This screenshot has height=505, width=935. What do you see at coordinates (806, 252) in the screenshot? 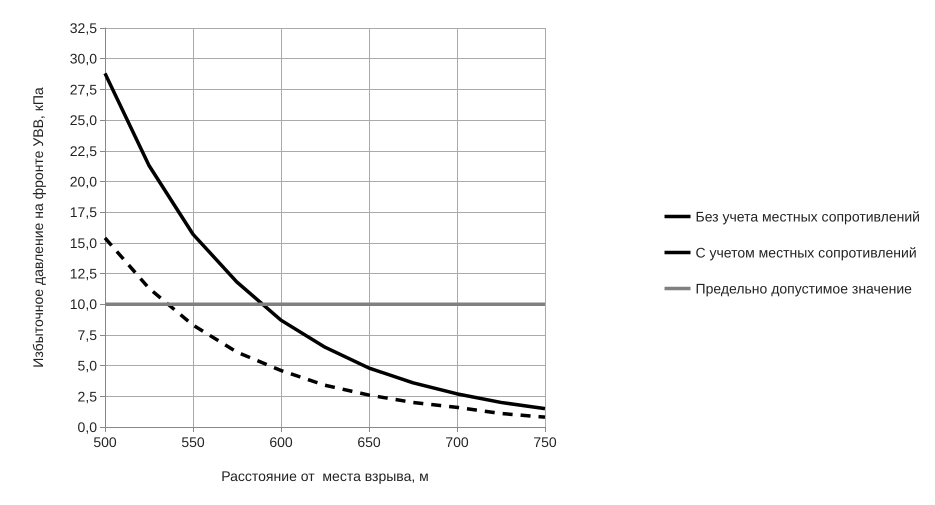
I see `legend-label: С учетом местных сопротивлений` at bounding box center [806, 252].